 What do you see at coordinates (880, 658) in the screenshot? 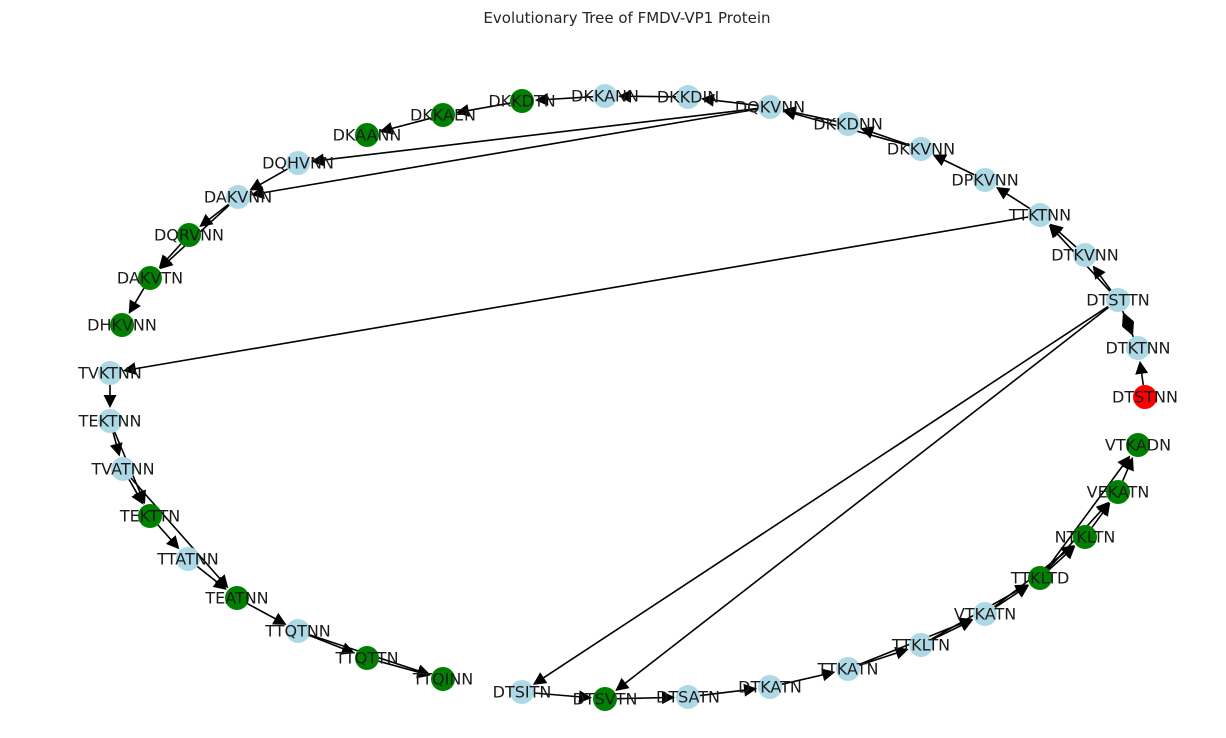
I see `edge-TTKATN-TTKLTN` at bounding box center [880, 658].